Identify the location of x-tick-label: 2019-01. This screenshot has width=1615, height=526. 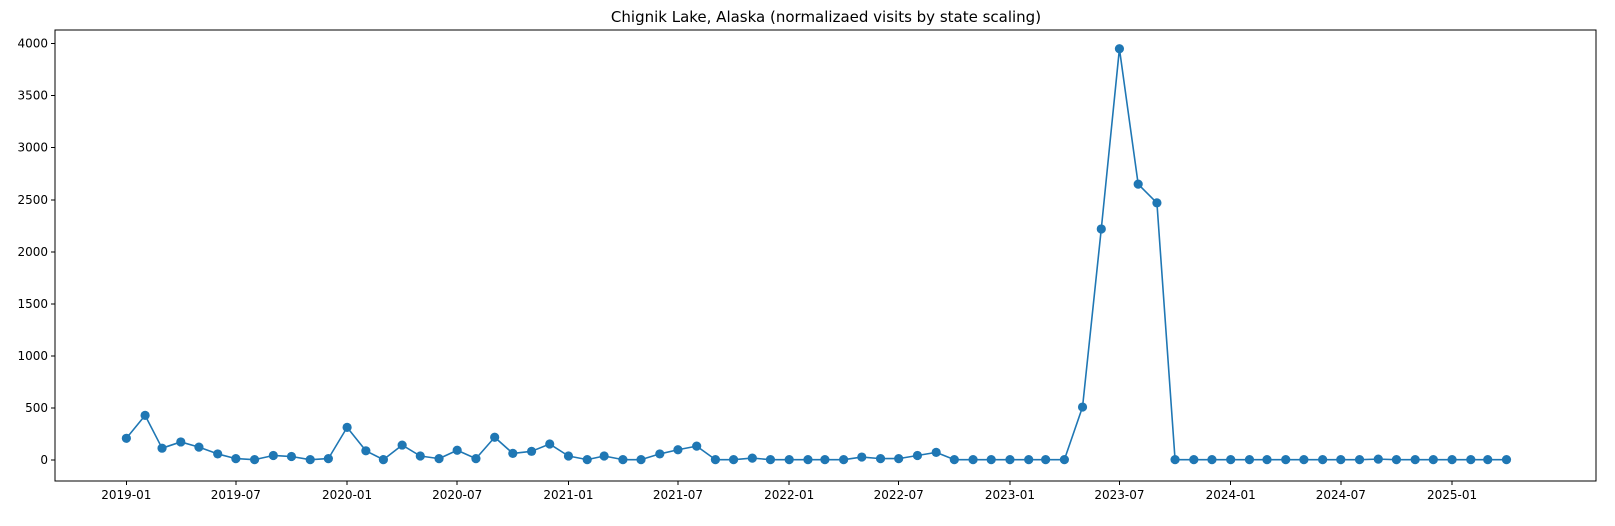
(126, 495).